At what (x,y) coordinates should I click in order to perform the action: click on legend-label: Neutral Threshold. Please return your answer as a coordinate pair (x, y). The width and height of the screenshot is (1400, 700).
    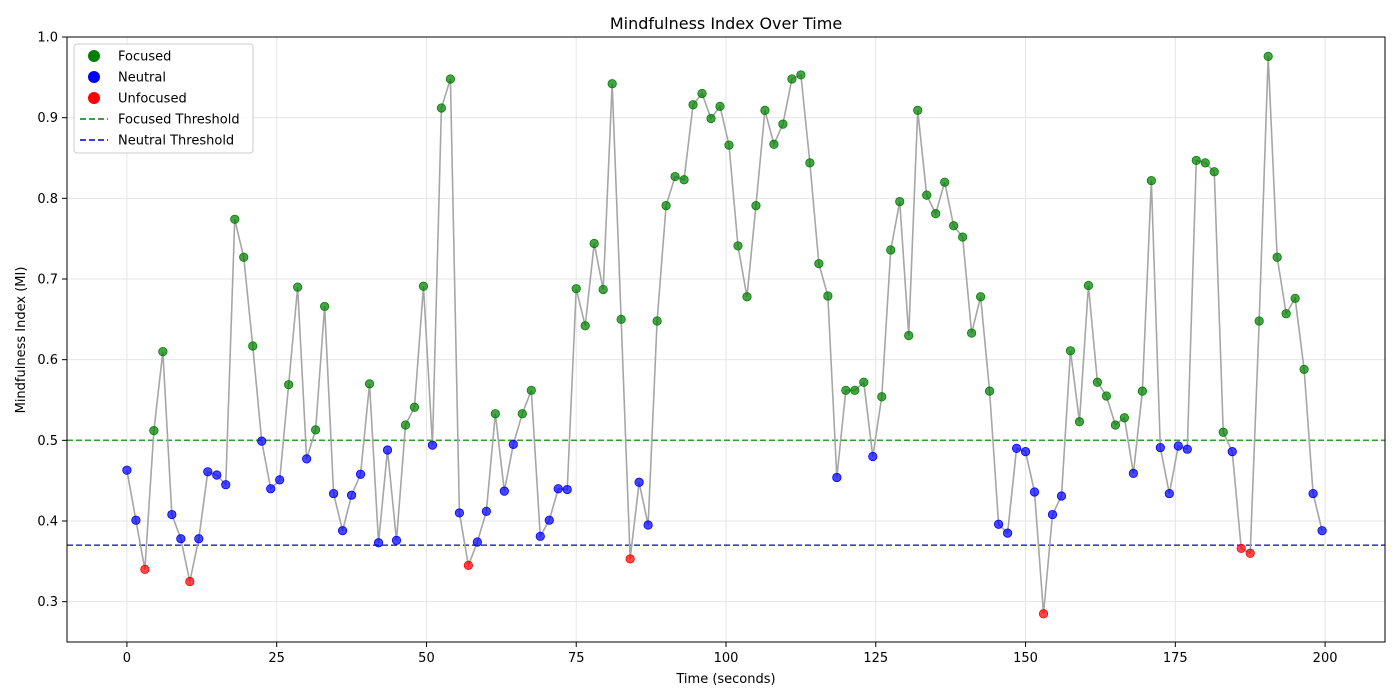
    Looking at the image, I should click on (176, 141).